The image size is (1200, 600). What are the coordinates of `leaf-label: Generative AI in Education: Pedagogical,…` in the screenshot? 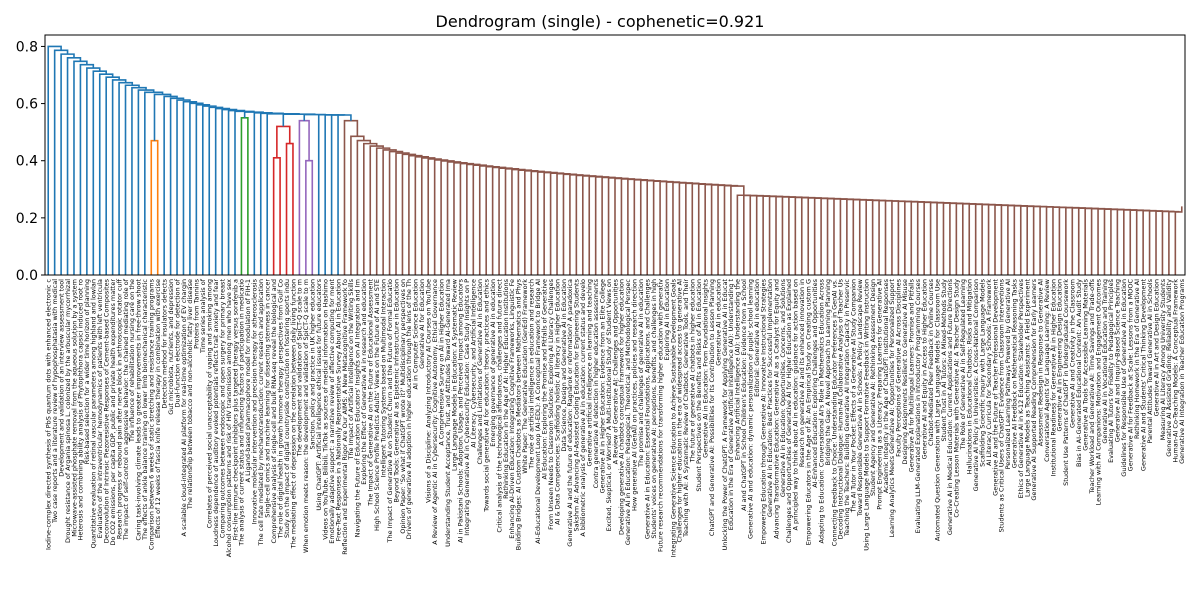 It's located at (628, 412).